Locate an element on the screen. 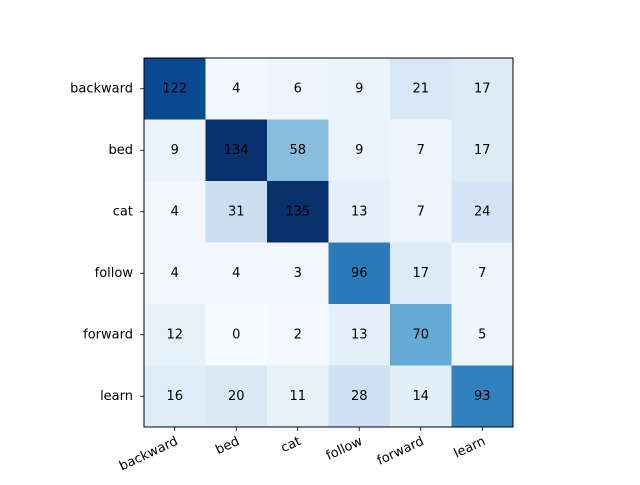 Image resolution: width=640 pixels, height=485 pixels. y-tick-label: backward is located at coordinates (101, 88).